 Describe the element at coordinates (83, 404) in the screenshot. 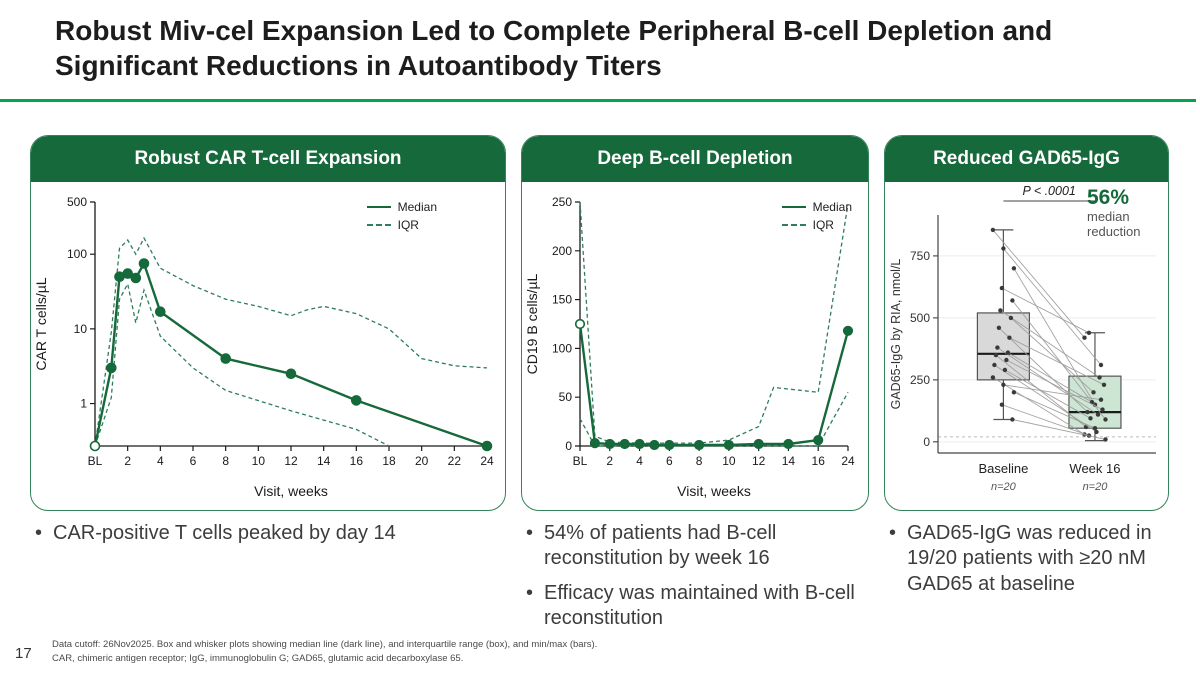

I see `svg-text: 1` at that location.